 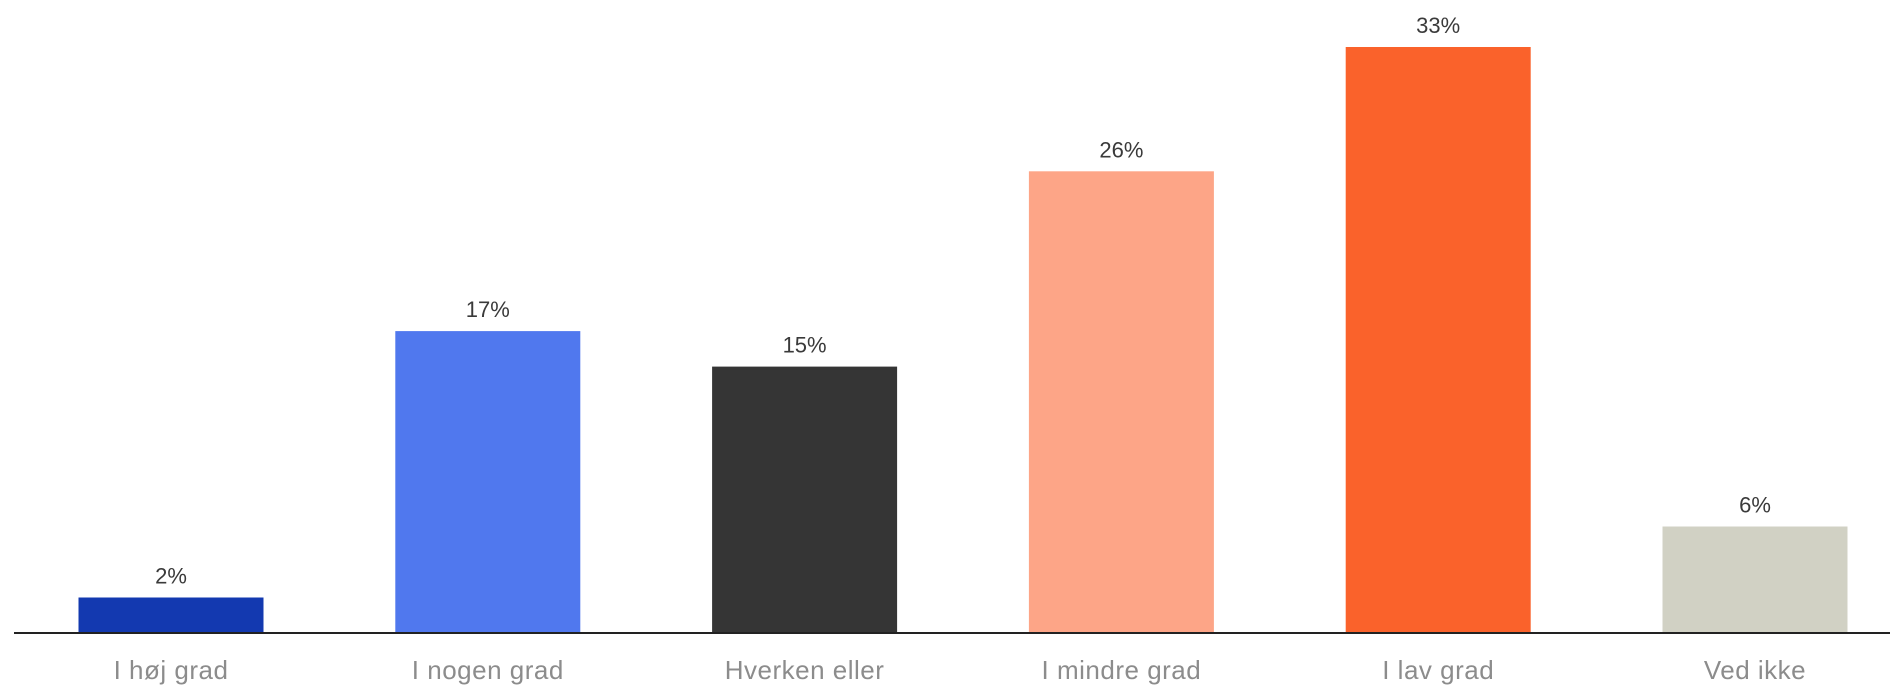 What do you see at coordinates (1755, 505) in the screenshot?
I see `value-label-5: 6%` at bounding box center [1755, 505].